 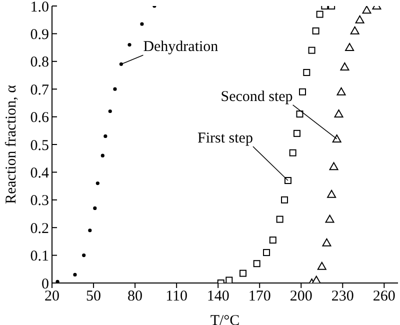 I want to click on y-tick-label: 0.5, so click(x=39, y=146).